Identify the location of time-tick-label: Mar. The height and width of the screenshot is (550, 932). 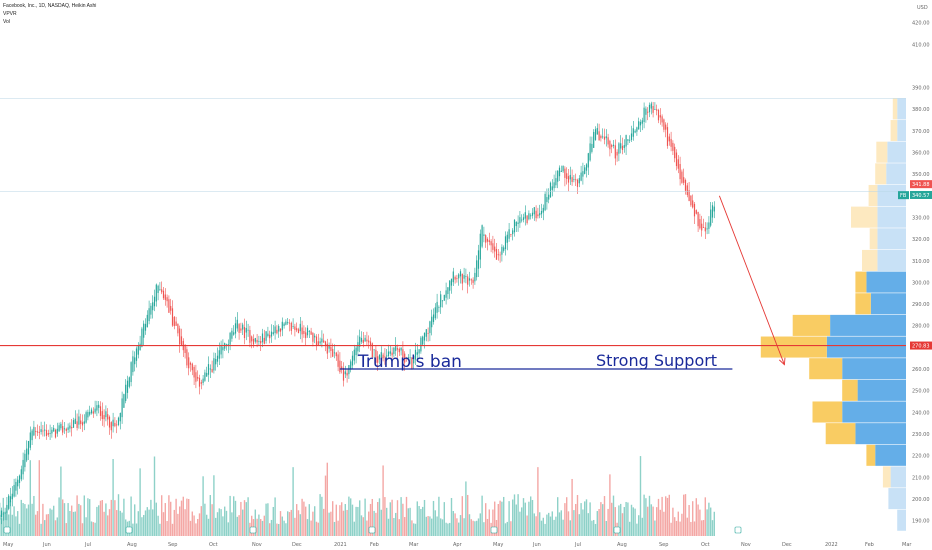
(907, 545).